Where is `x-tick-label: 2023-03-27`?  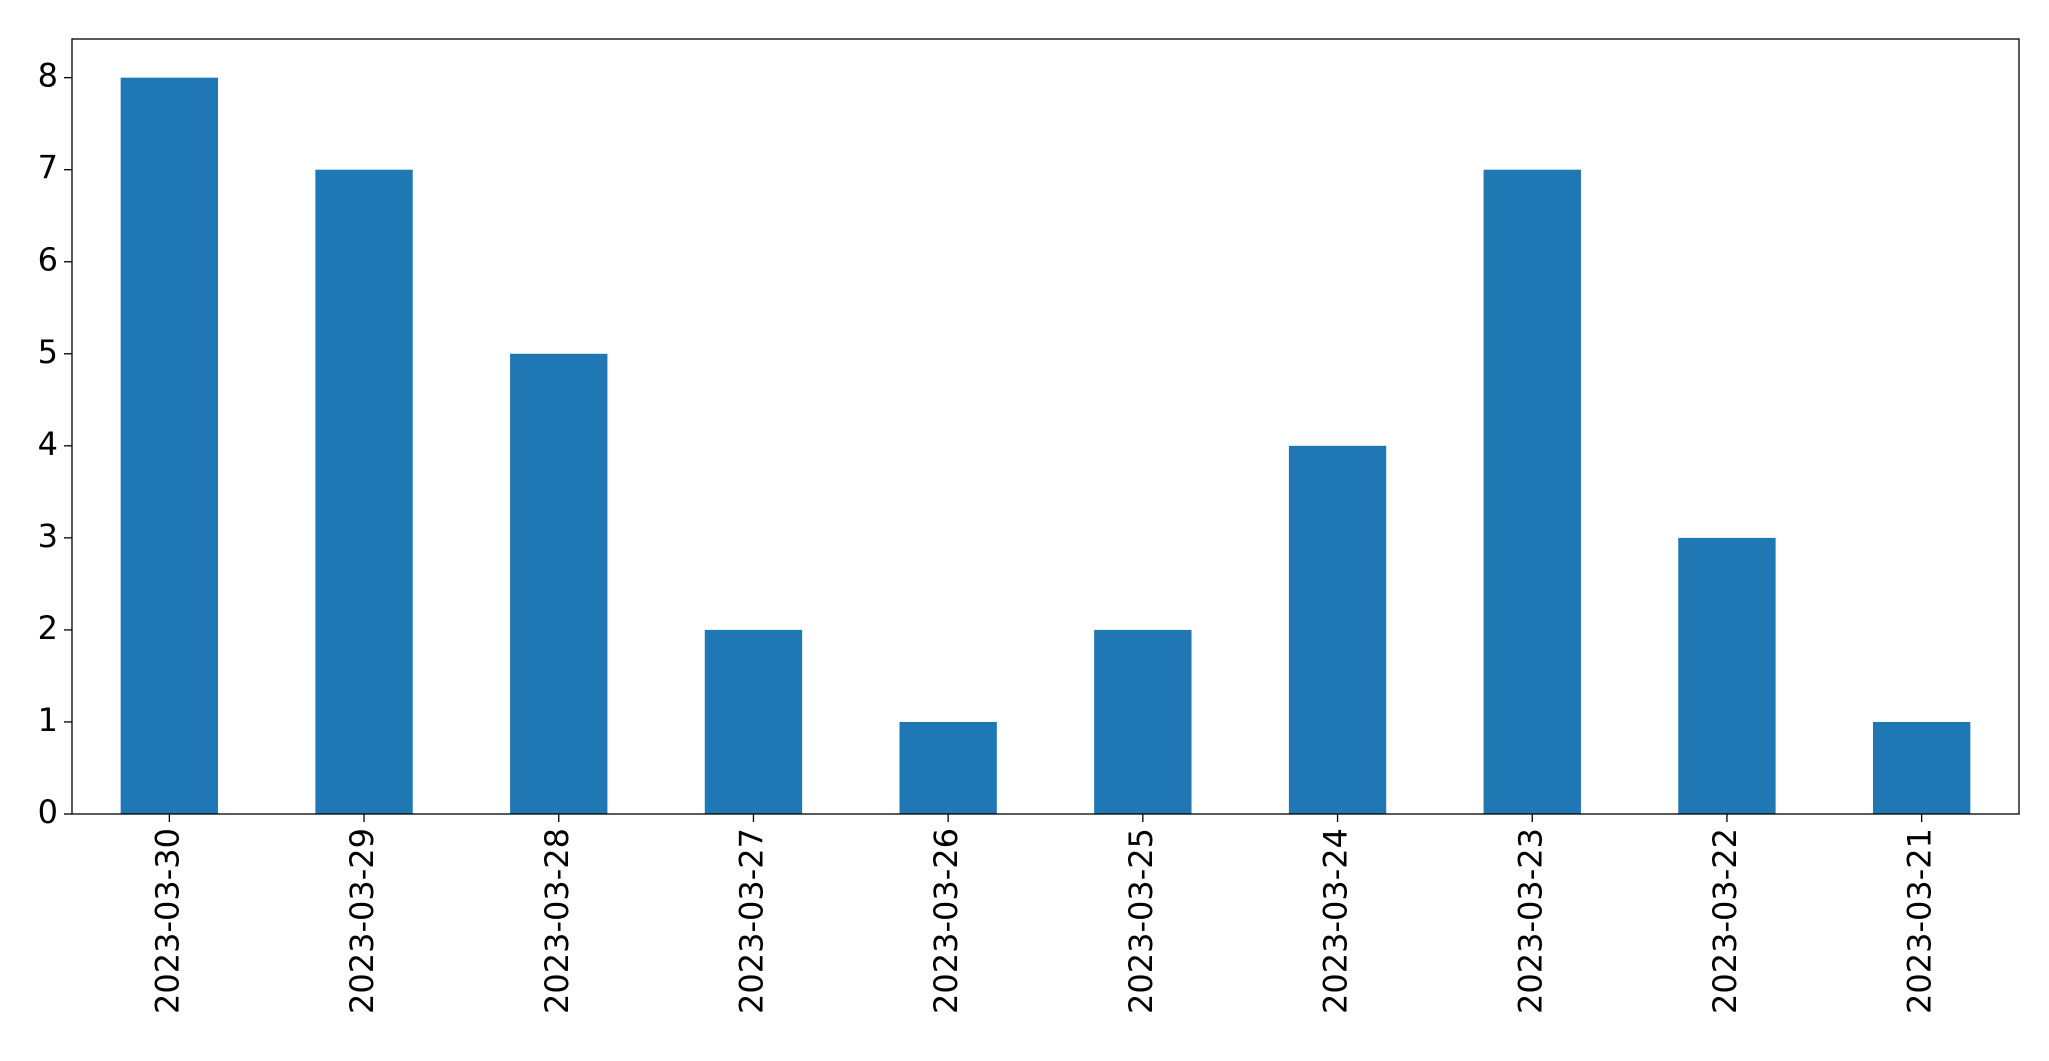 x-tick-label: 2023-03-27 is located at coordinates (751, 921).